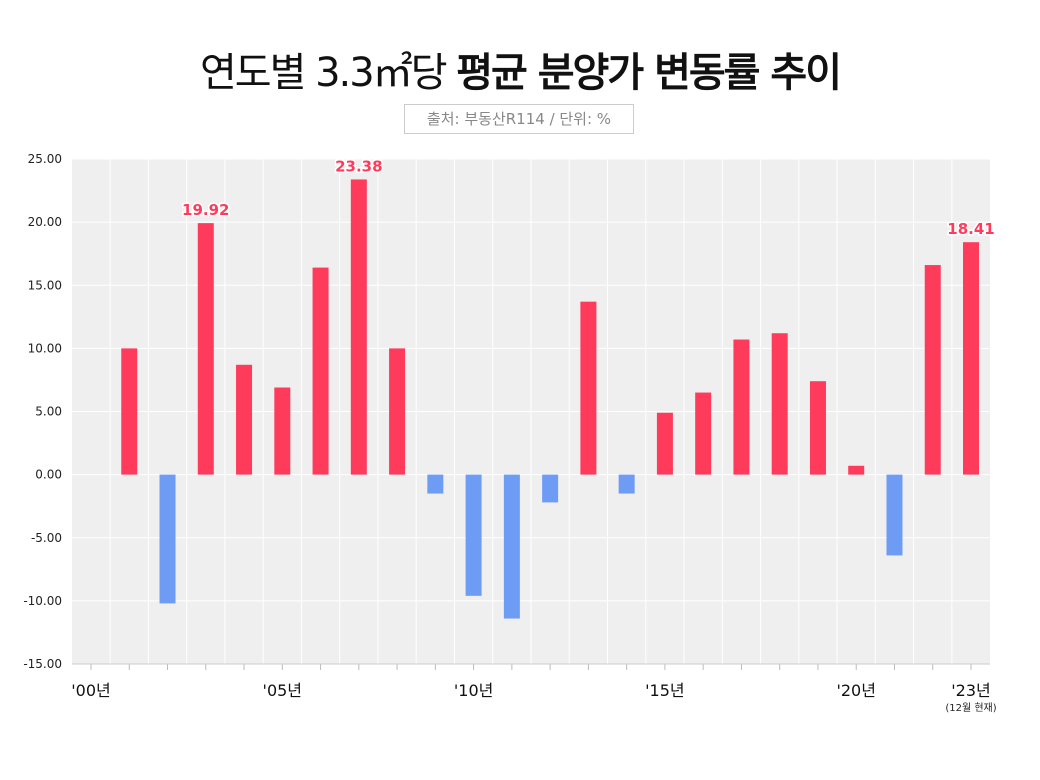 The width and height of the screenshot is (1040, 780). What do you see at coordinates (42, 664) in the screenshot?
I see `y-tick-label: -15.00` at bounding box center [42, 664].